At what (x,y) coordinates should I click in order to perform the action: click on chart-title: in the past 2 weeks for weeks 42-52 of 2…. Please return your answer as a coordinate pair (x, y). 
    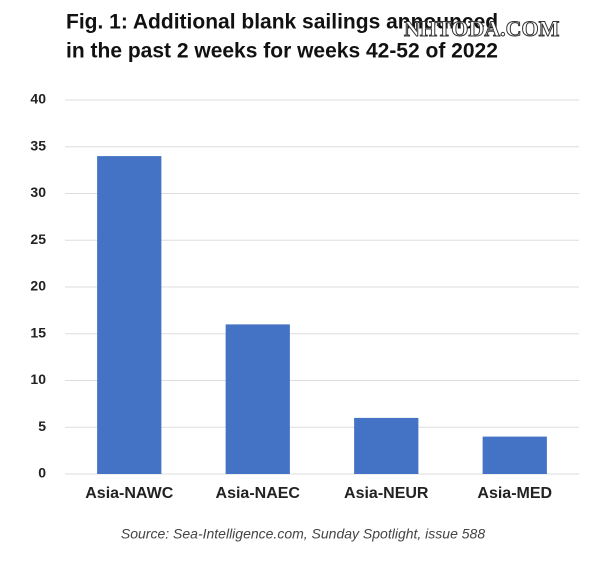
    Looking at the image, I should click on (282, 51).